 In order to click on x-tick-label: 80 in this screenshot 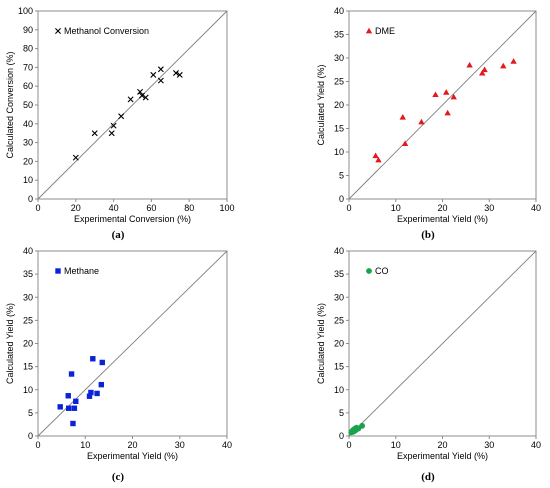, I will do `click(189, 208)`.